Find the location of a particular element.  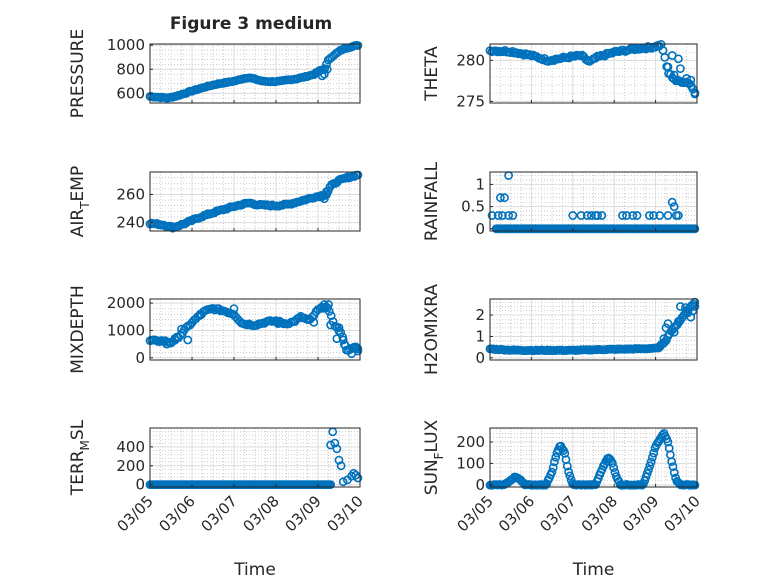

h2omixra-series is located at coordinates (592, 326).